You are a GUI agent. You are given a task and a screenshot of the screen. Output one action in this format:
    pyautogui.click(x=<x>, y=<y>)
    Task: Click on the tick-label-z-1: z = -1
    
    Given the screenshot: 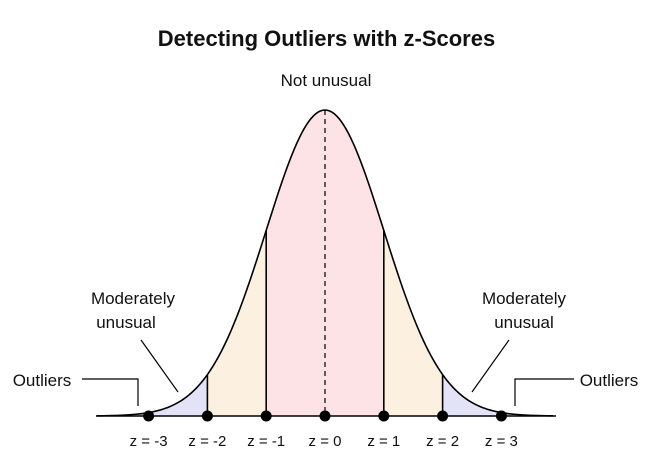 What is the action you would take?
    pyautogui.click(x=266, y=441)
    